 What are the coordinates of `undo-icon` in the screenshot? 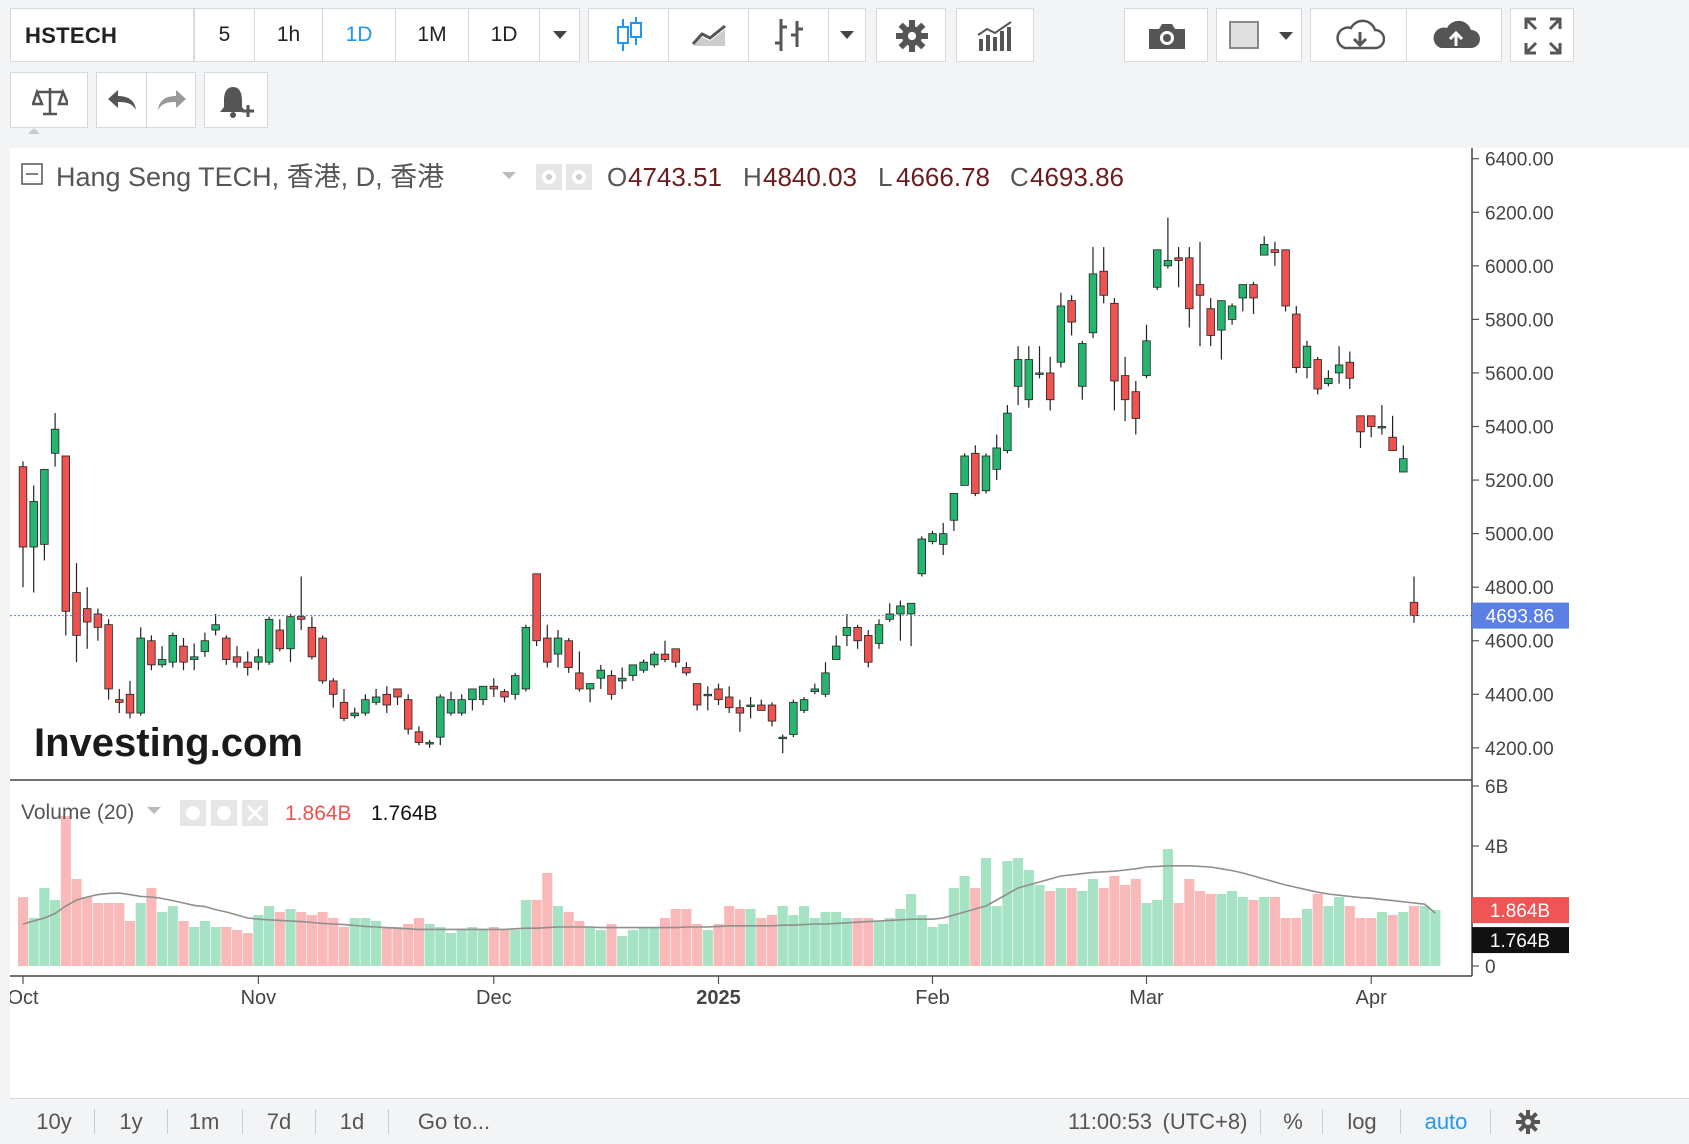 It's located at (121, 100).